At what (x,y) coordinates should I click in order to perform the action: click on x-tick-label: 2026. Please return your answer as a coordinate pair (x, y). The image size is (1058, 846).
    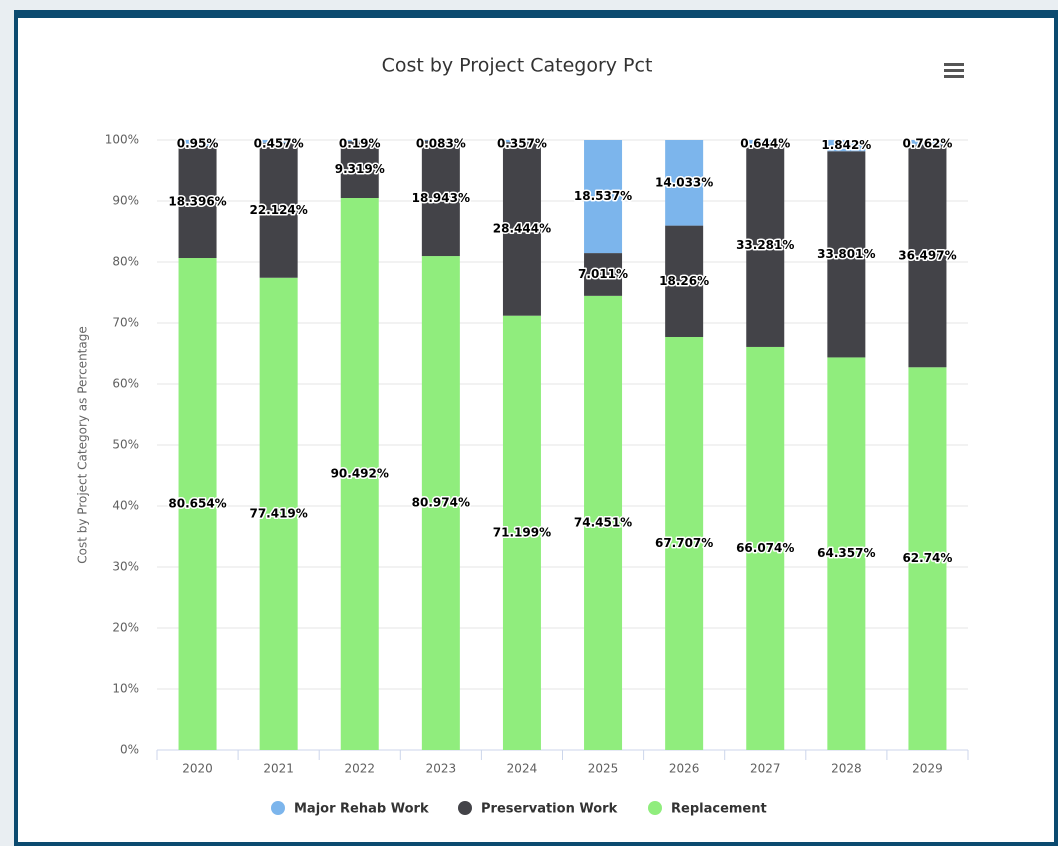
    Looking at the image, I should click on (684, 769).